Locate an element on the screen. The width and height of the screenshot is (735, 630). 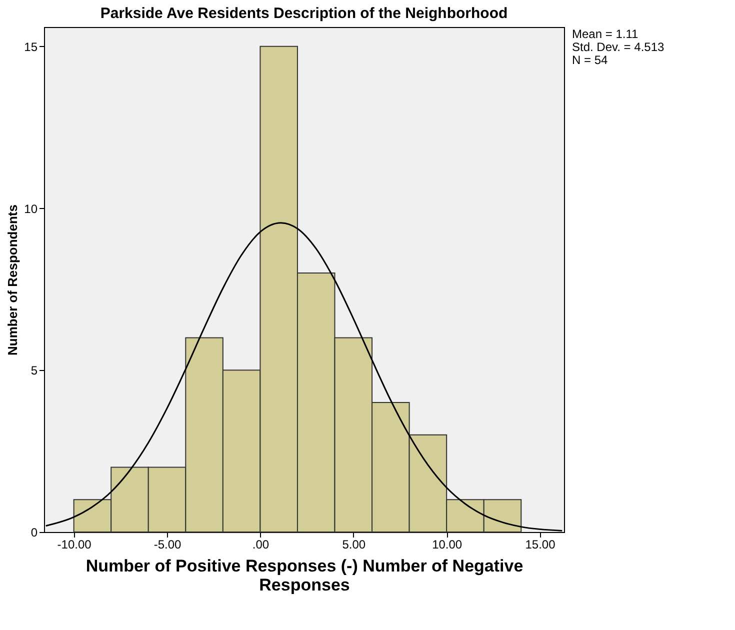
x-tick-label: 15.00 is located at coordinates (540, 545).